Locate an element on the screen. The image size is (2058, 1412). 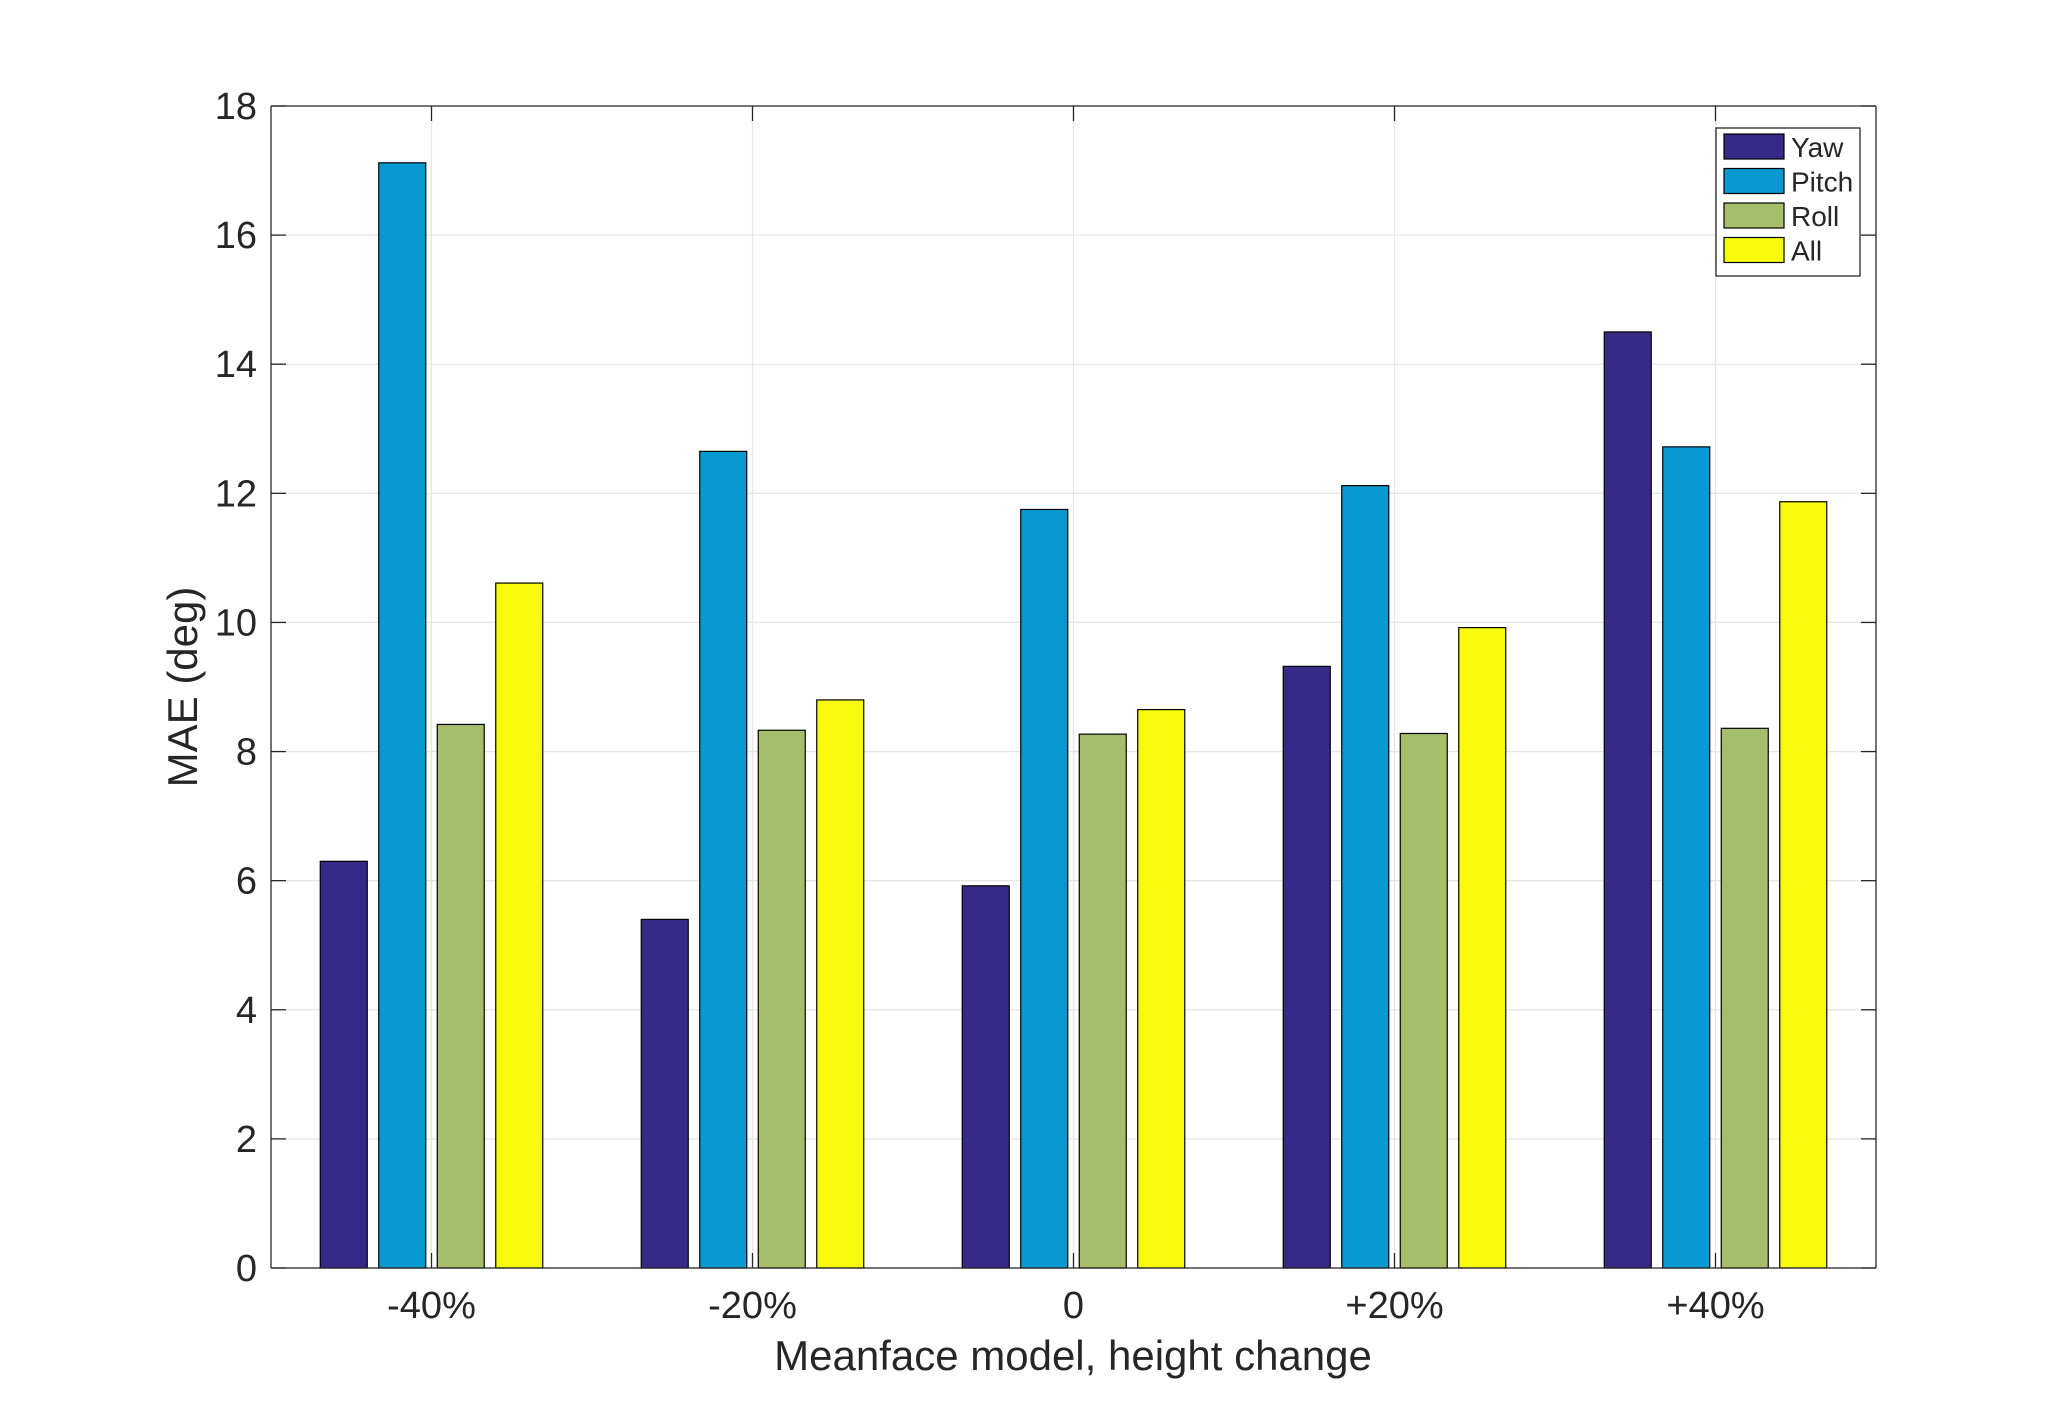
x-tick-label: -20% is located at coordinates (752, 1306).